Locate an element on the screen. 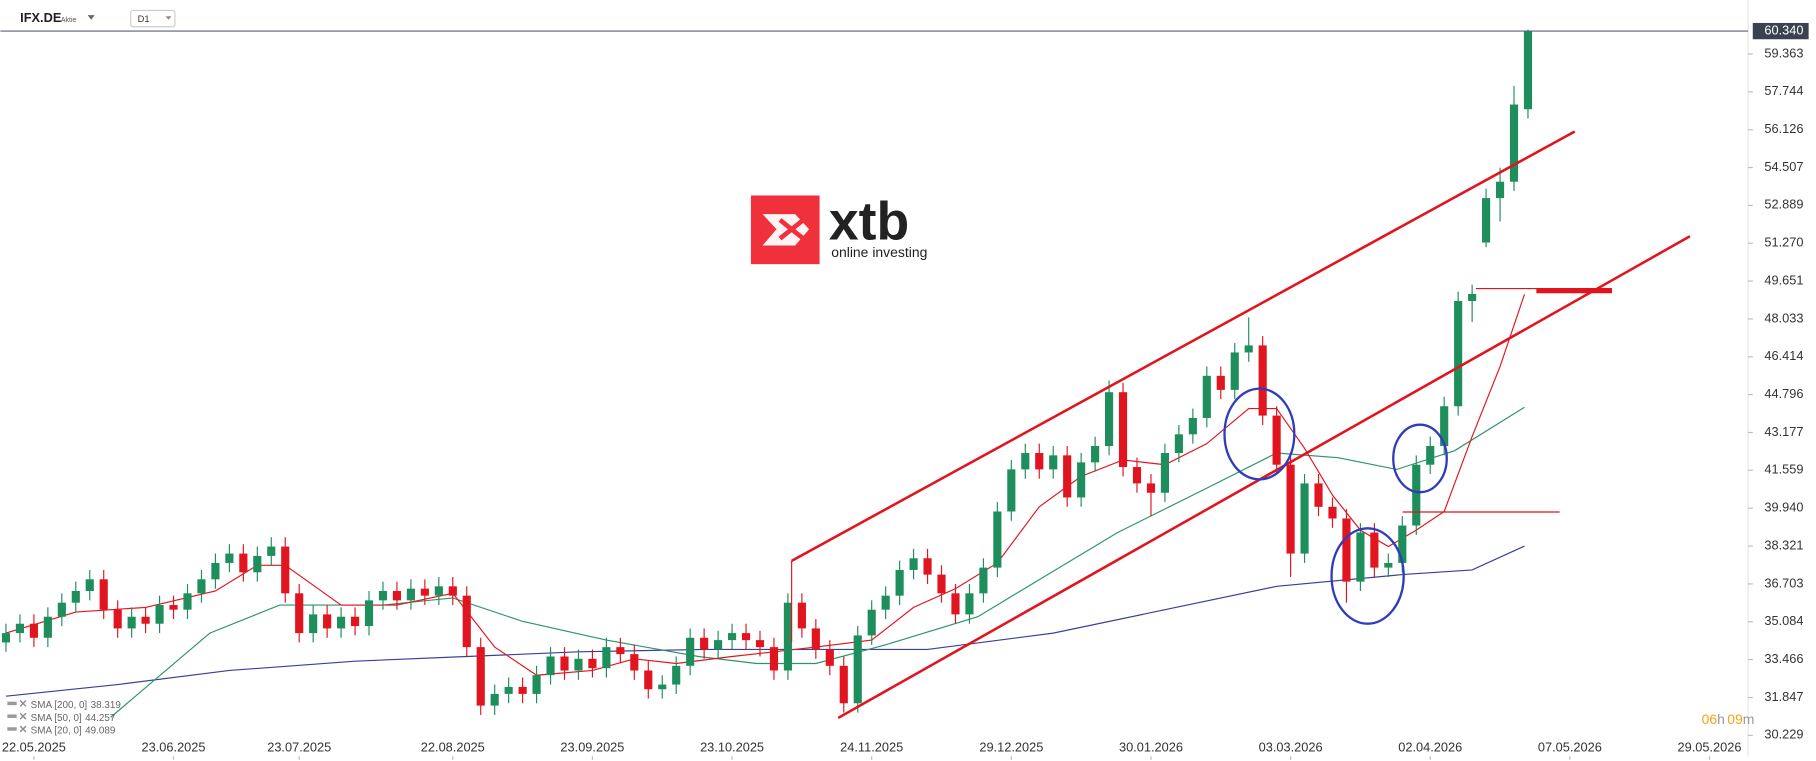 The height and width of the screenshot is (761, 1816). countdown: 06h 09m is located at coordinates (1728, 719).